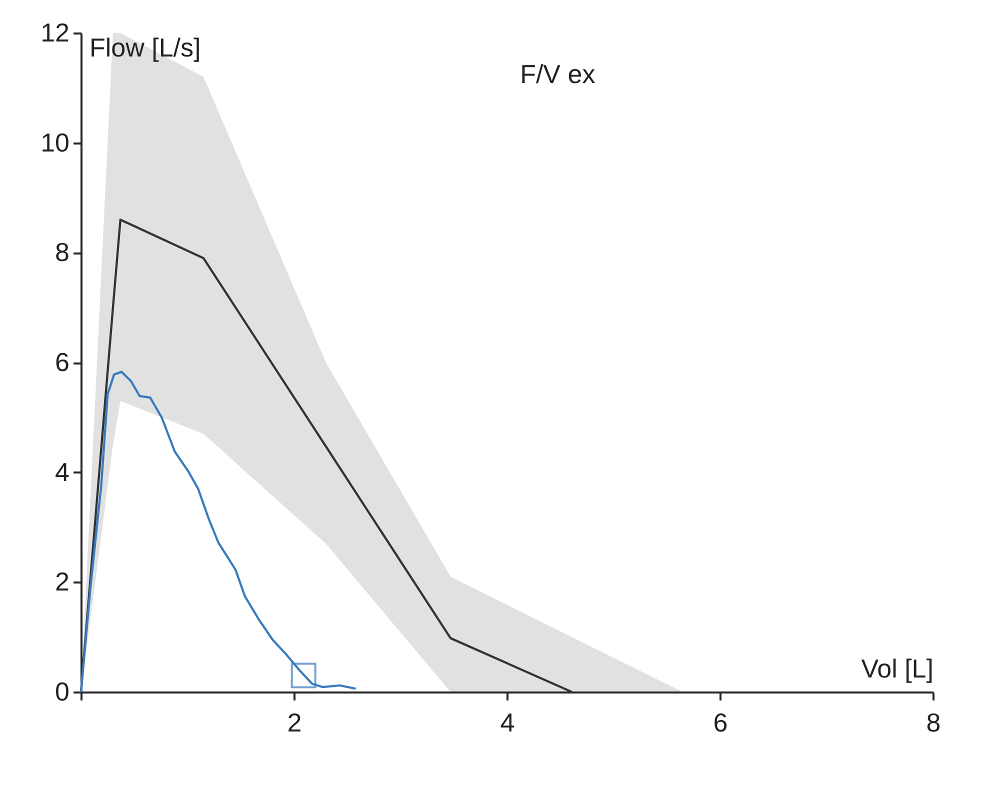  What do you see at coordinates (55, 142) in the screenshot?
I see `y-tick-label: 10` at bounding box center [55, 142].